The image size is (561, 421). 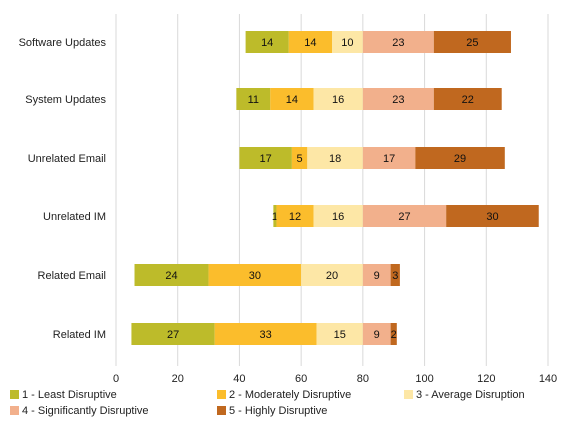 What do you see at coordinates (470, 395) in the screenshot?
I see `legend-label: 3 - Average Disruption` at bounding box center [470, 395].